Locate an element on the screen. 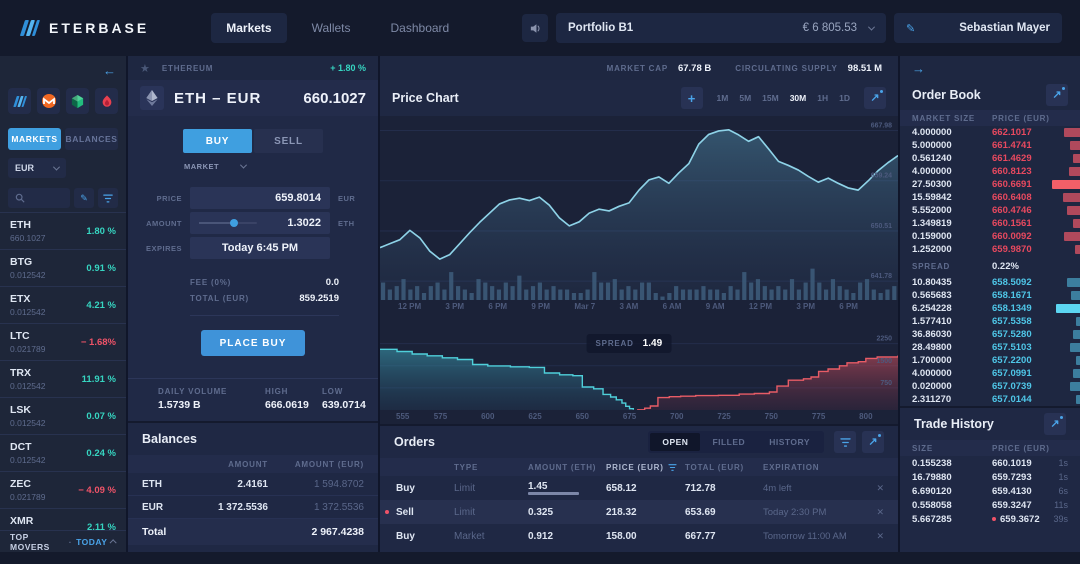 The image size is (1080, 564). sell-order-row: 5.552000 660.4746 is located at coordinates (990, 210).